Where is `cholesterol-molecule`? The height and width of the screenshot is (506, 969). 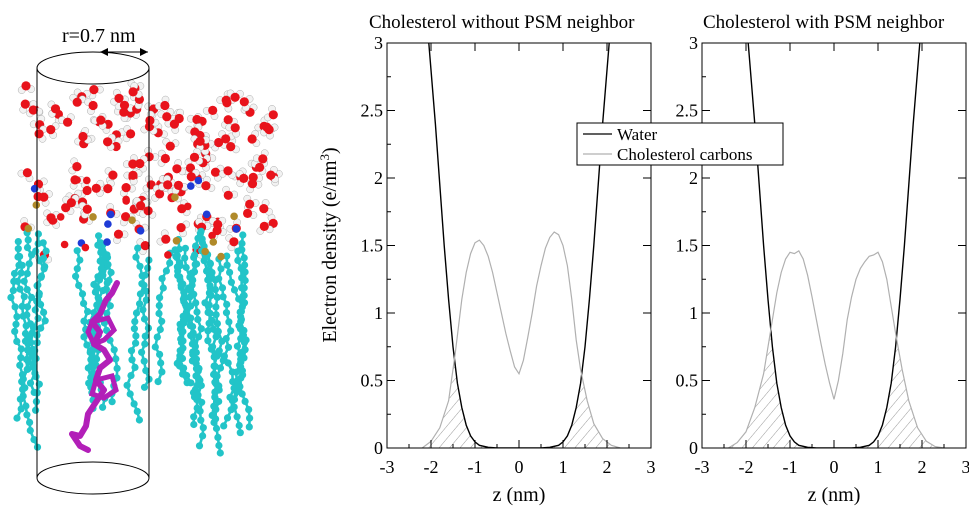 cholesterol-molecule is located at coordinates (94, 366).